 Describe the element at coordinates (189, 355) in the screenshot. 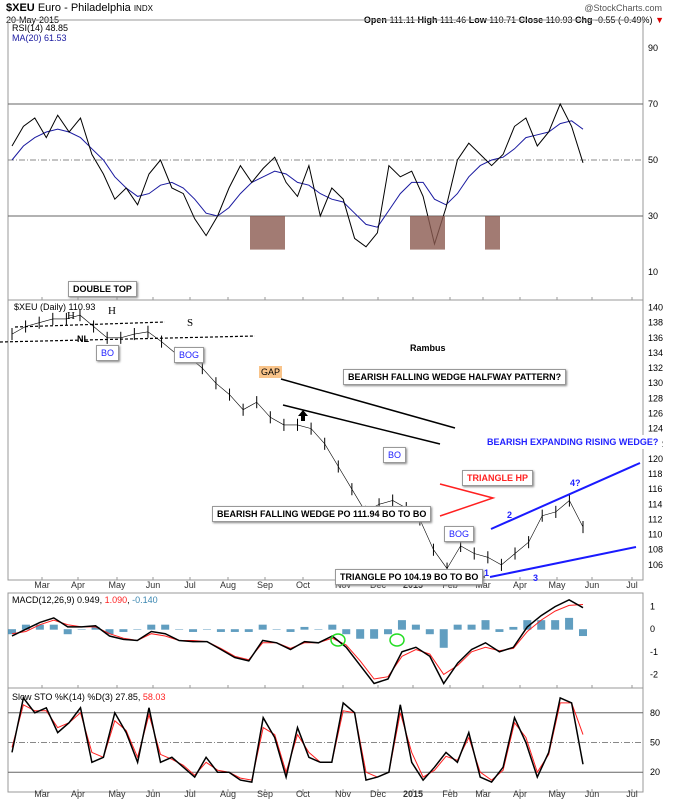

I see `annotation-bog: BOG` at that location.